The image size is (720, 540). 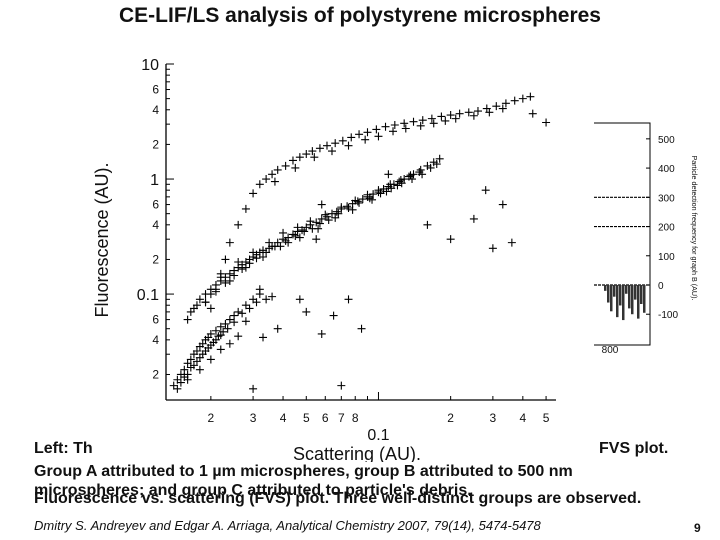 I want to click on x-tick-label: 3, so click(x=493, y=418).